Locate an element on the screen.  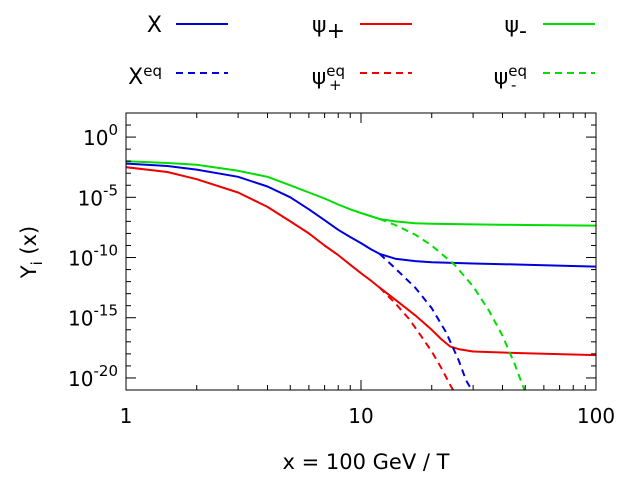
x-tick-label: 10 is located at coordinates (360, 416).